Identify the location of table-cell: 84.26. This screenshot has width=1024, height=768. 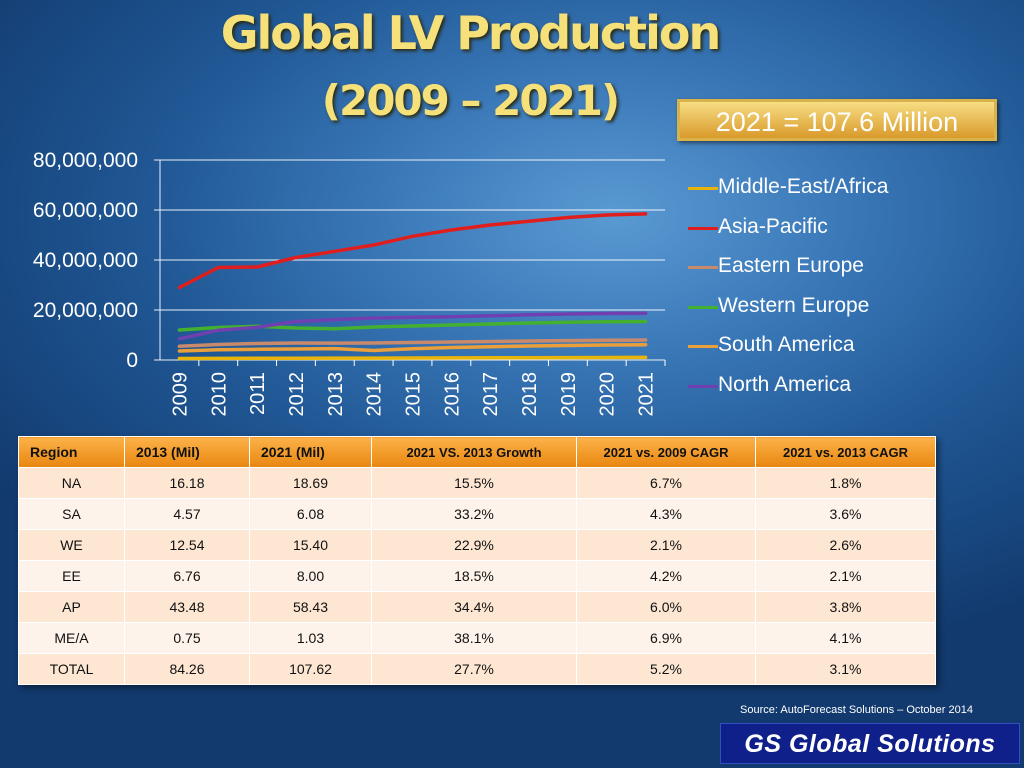
(187, 669).